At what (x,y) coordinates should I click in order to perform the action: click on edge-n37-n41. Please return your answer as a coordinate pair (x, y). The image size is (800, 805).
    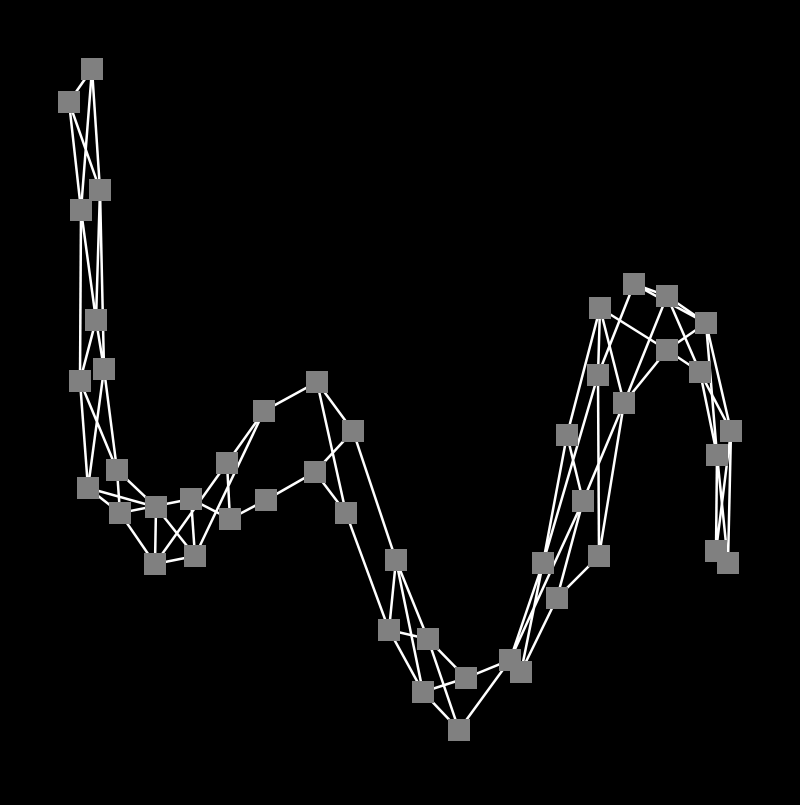
    Looking at the image, I should click on (633, 329).